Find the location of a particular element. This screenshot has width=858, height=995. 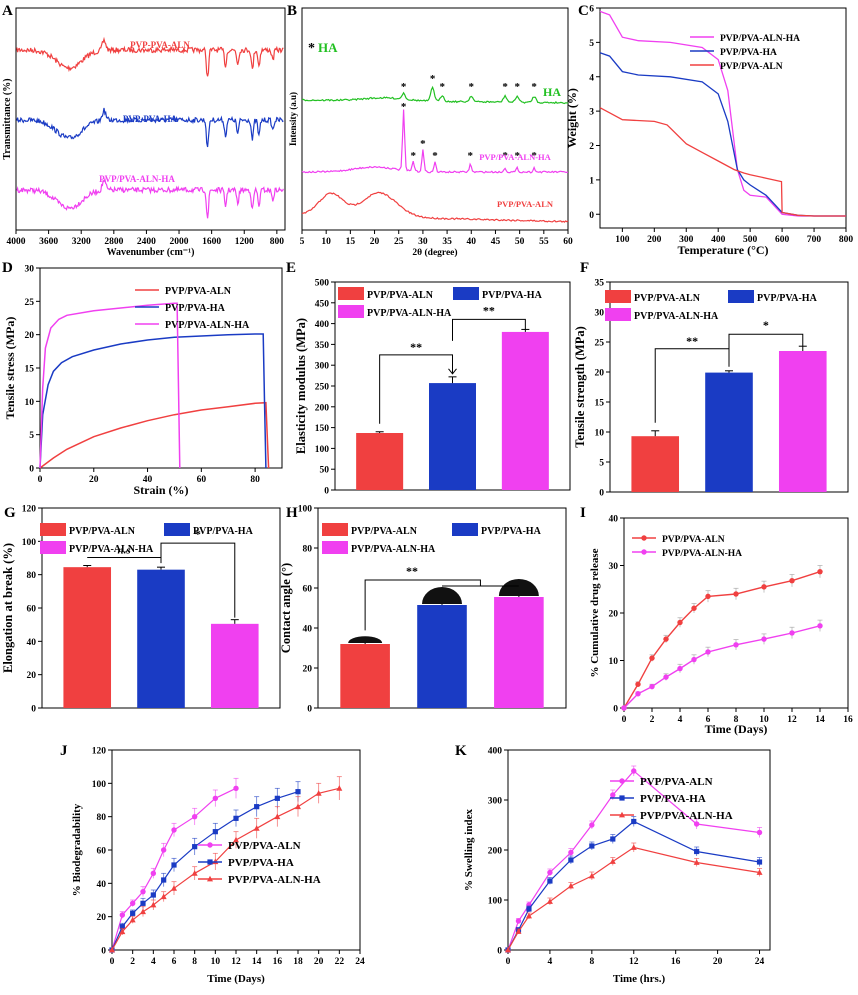

y-tick-label: 30 is located at coordinates (600, 314).